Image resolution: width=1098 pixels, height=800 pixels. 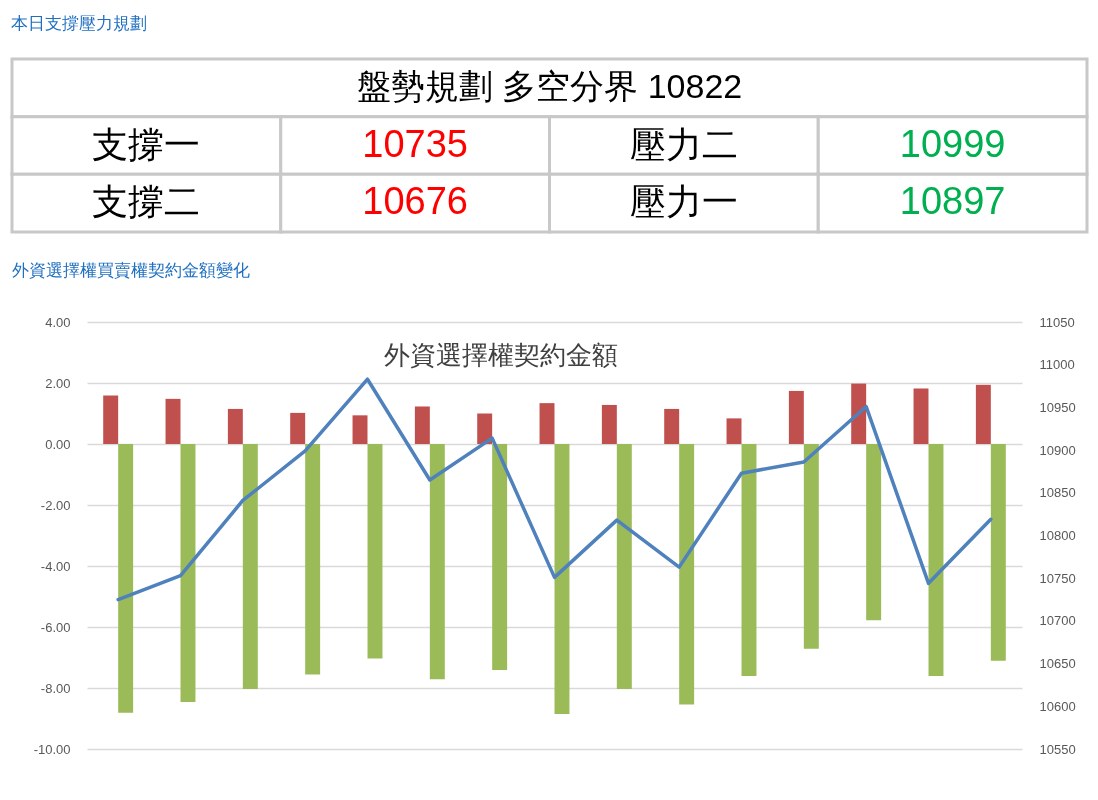 What do you see at coordinates (78, 23) in the screenshot?
I see `text: 本日支撐壓力規劃` at bounding box center [78, 23].